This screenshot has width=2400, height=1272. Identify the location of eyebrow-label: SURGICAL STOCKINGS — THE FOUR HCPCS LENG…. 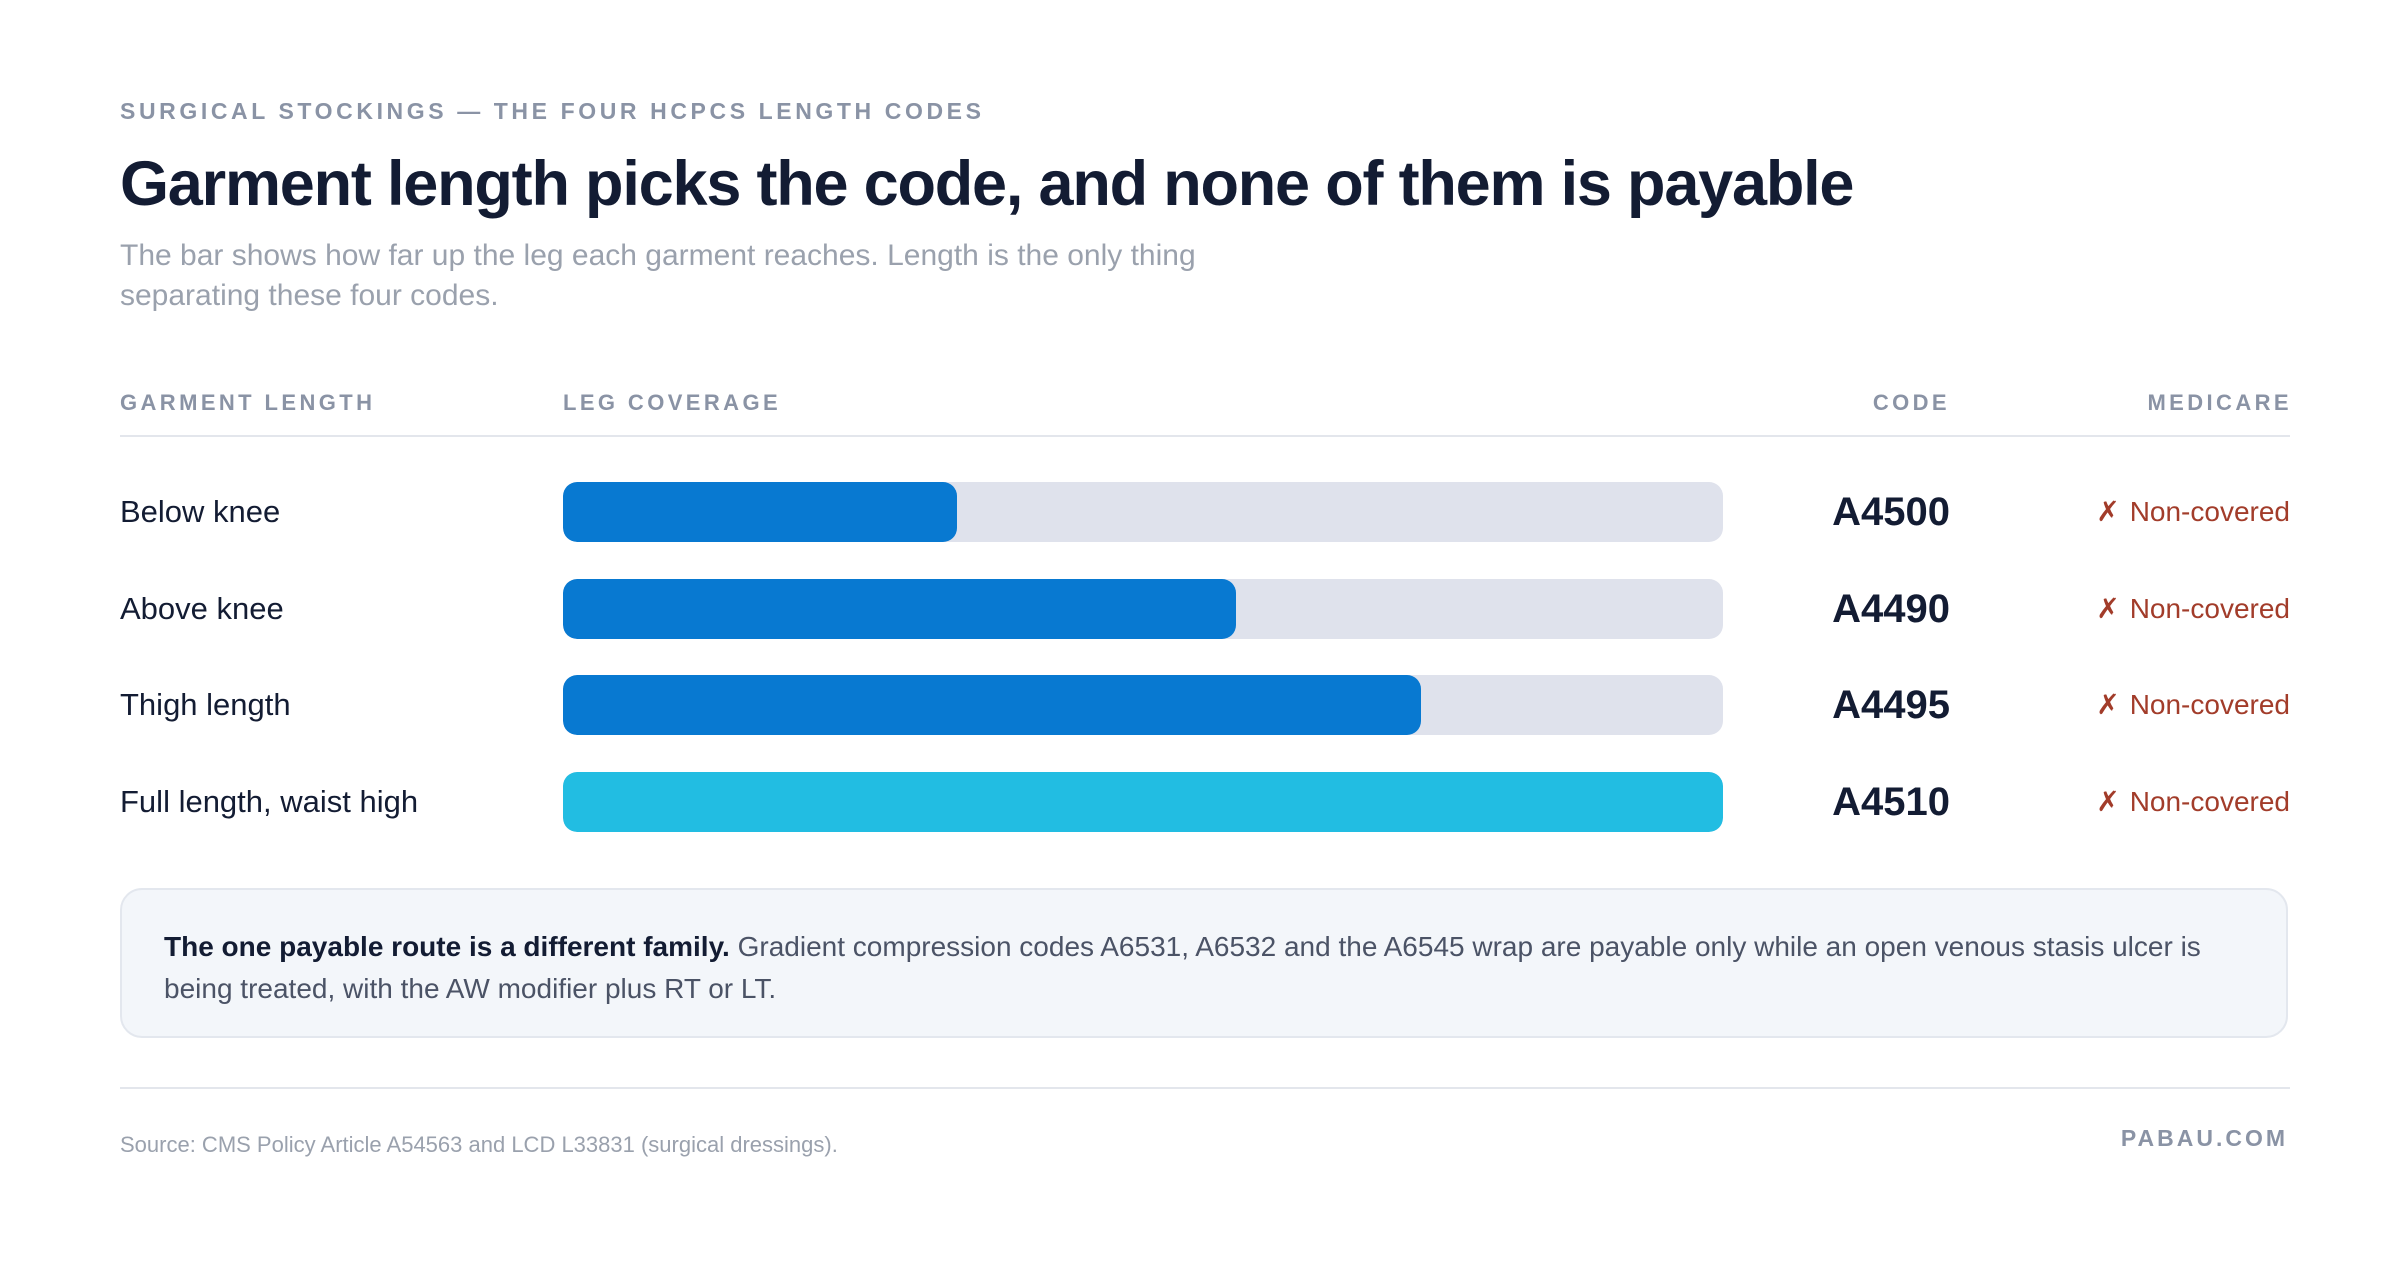
(552, 111).